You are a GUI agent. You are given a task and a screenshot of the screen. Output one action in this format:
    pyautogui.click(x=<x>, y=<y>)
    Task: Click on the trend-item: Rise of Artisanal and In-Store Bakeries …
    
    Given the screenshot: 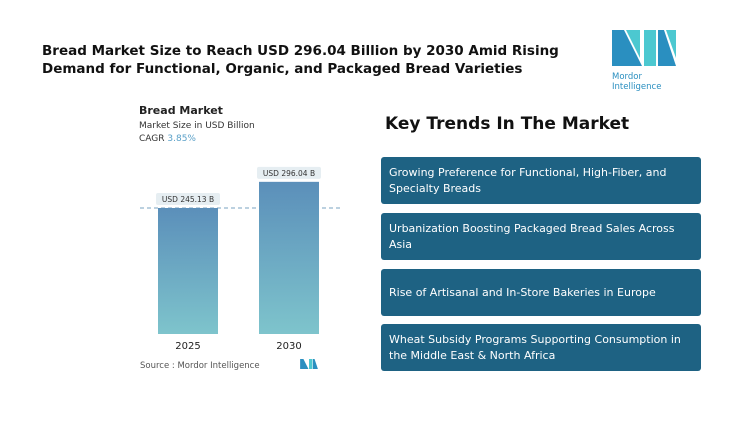 What is the action you would take?
    pyautogui.click(x=541, y=292)
    